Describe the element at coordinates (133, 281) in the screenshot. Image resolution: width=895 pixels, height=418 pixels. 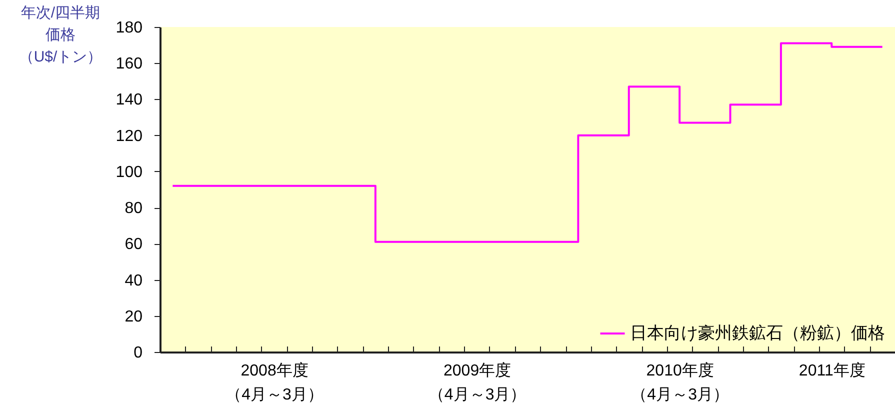
I see `y-tick-label: 40` at that location.